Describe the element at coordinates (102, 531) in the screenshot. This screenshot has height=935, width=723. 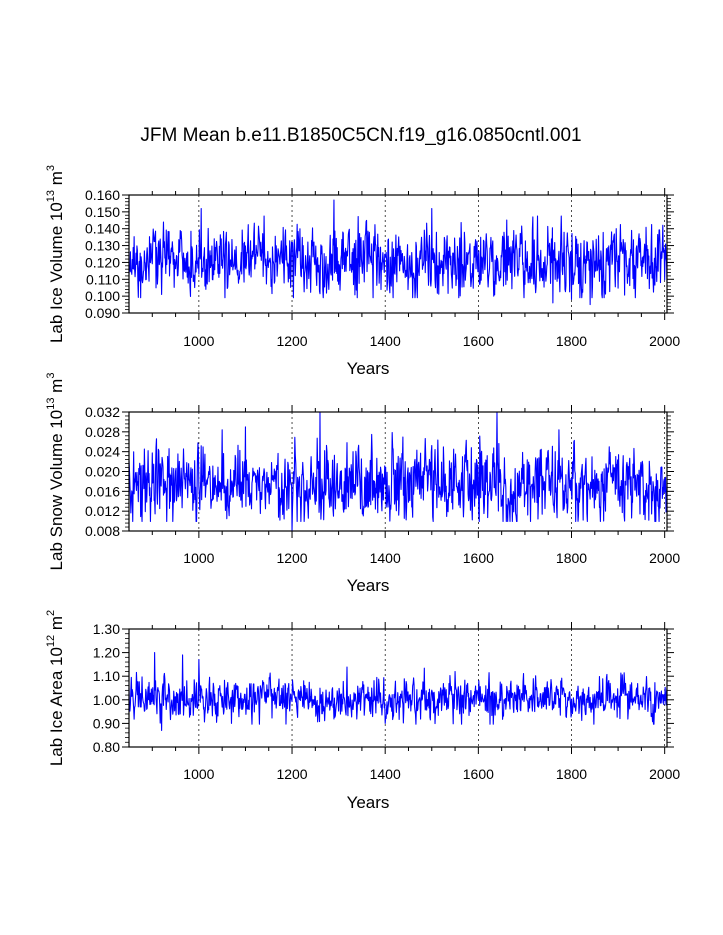
I see `y-tick-label: 0.008` at that location.